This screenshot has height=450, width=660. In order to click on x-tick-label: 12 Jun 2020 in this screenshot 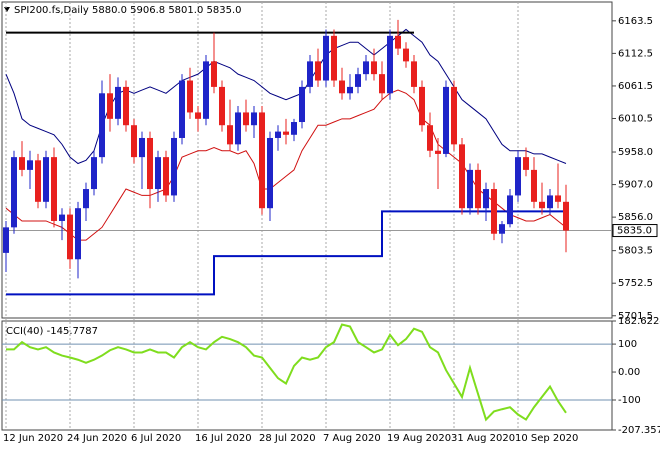, I will do `click(33, 438)`.